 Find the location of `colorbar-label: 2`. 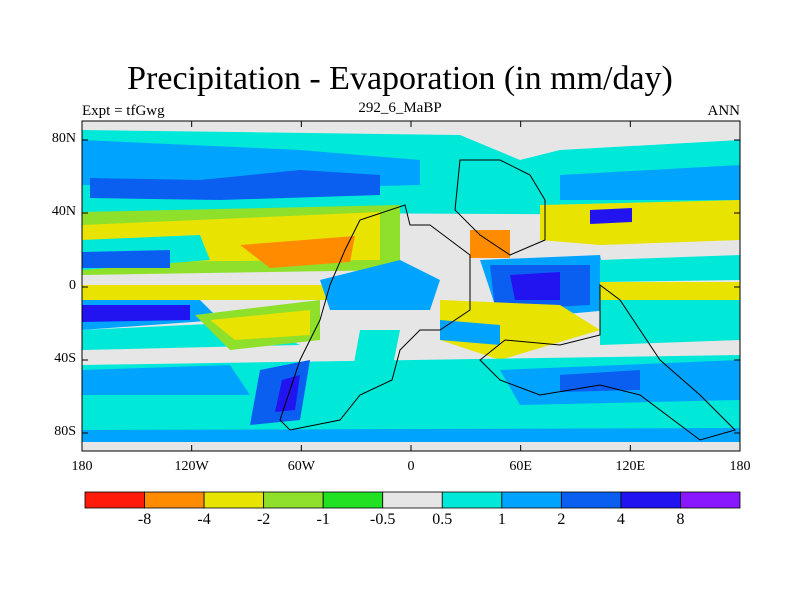

colorbar-label: 2 is located at coordinates (561, 519).